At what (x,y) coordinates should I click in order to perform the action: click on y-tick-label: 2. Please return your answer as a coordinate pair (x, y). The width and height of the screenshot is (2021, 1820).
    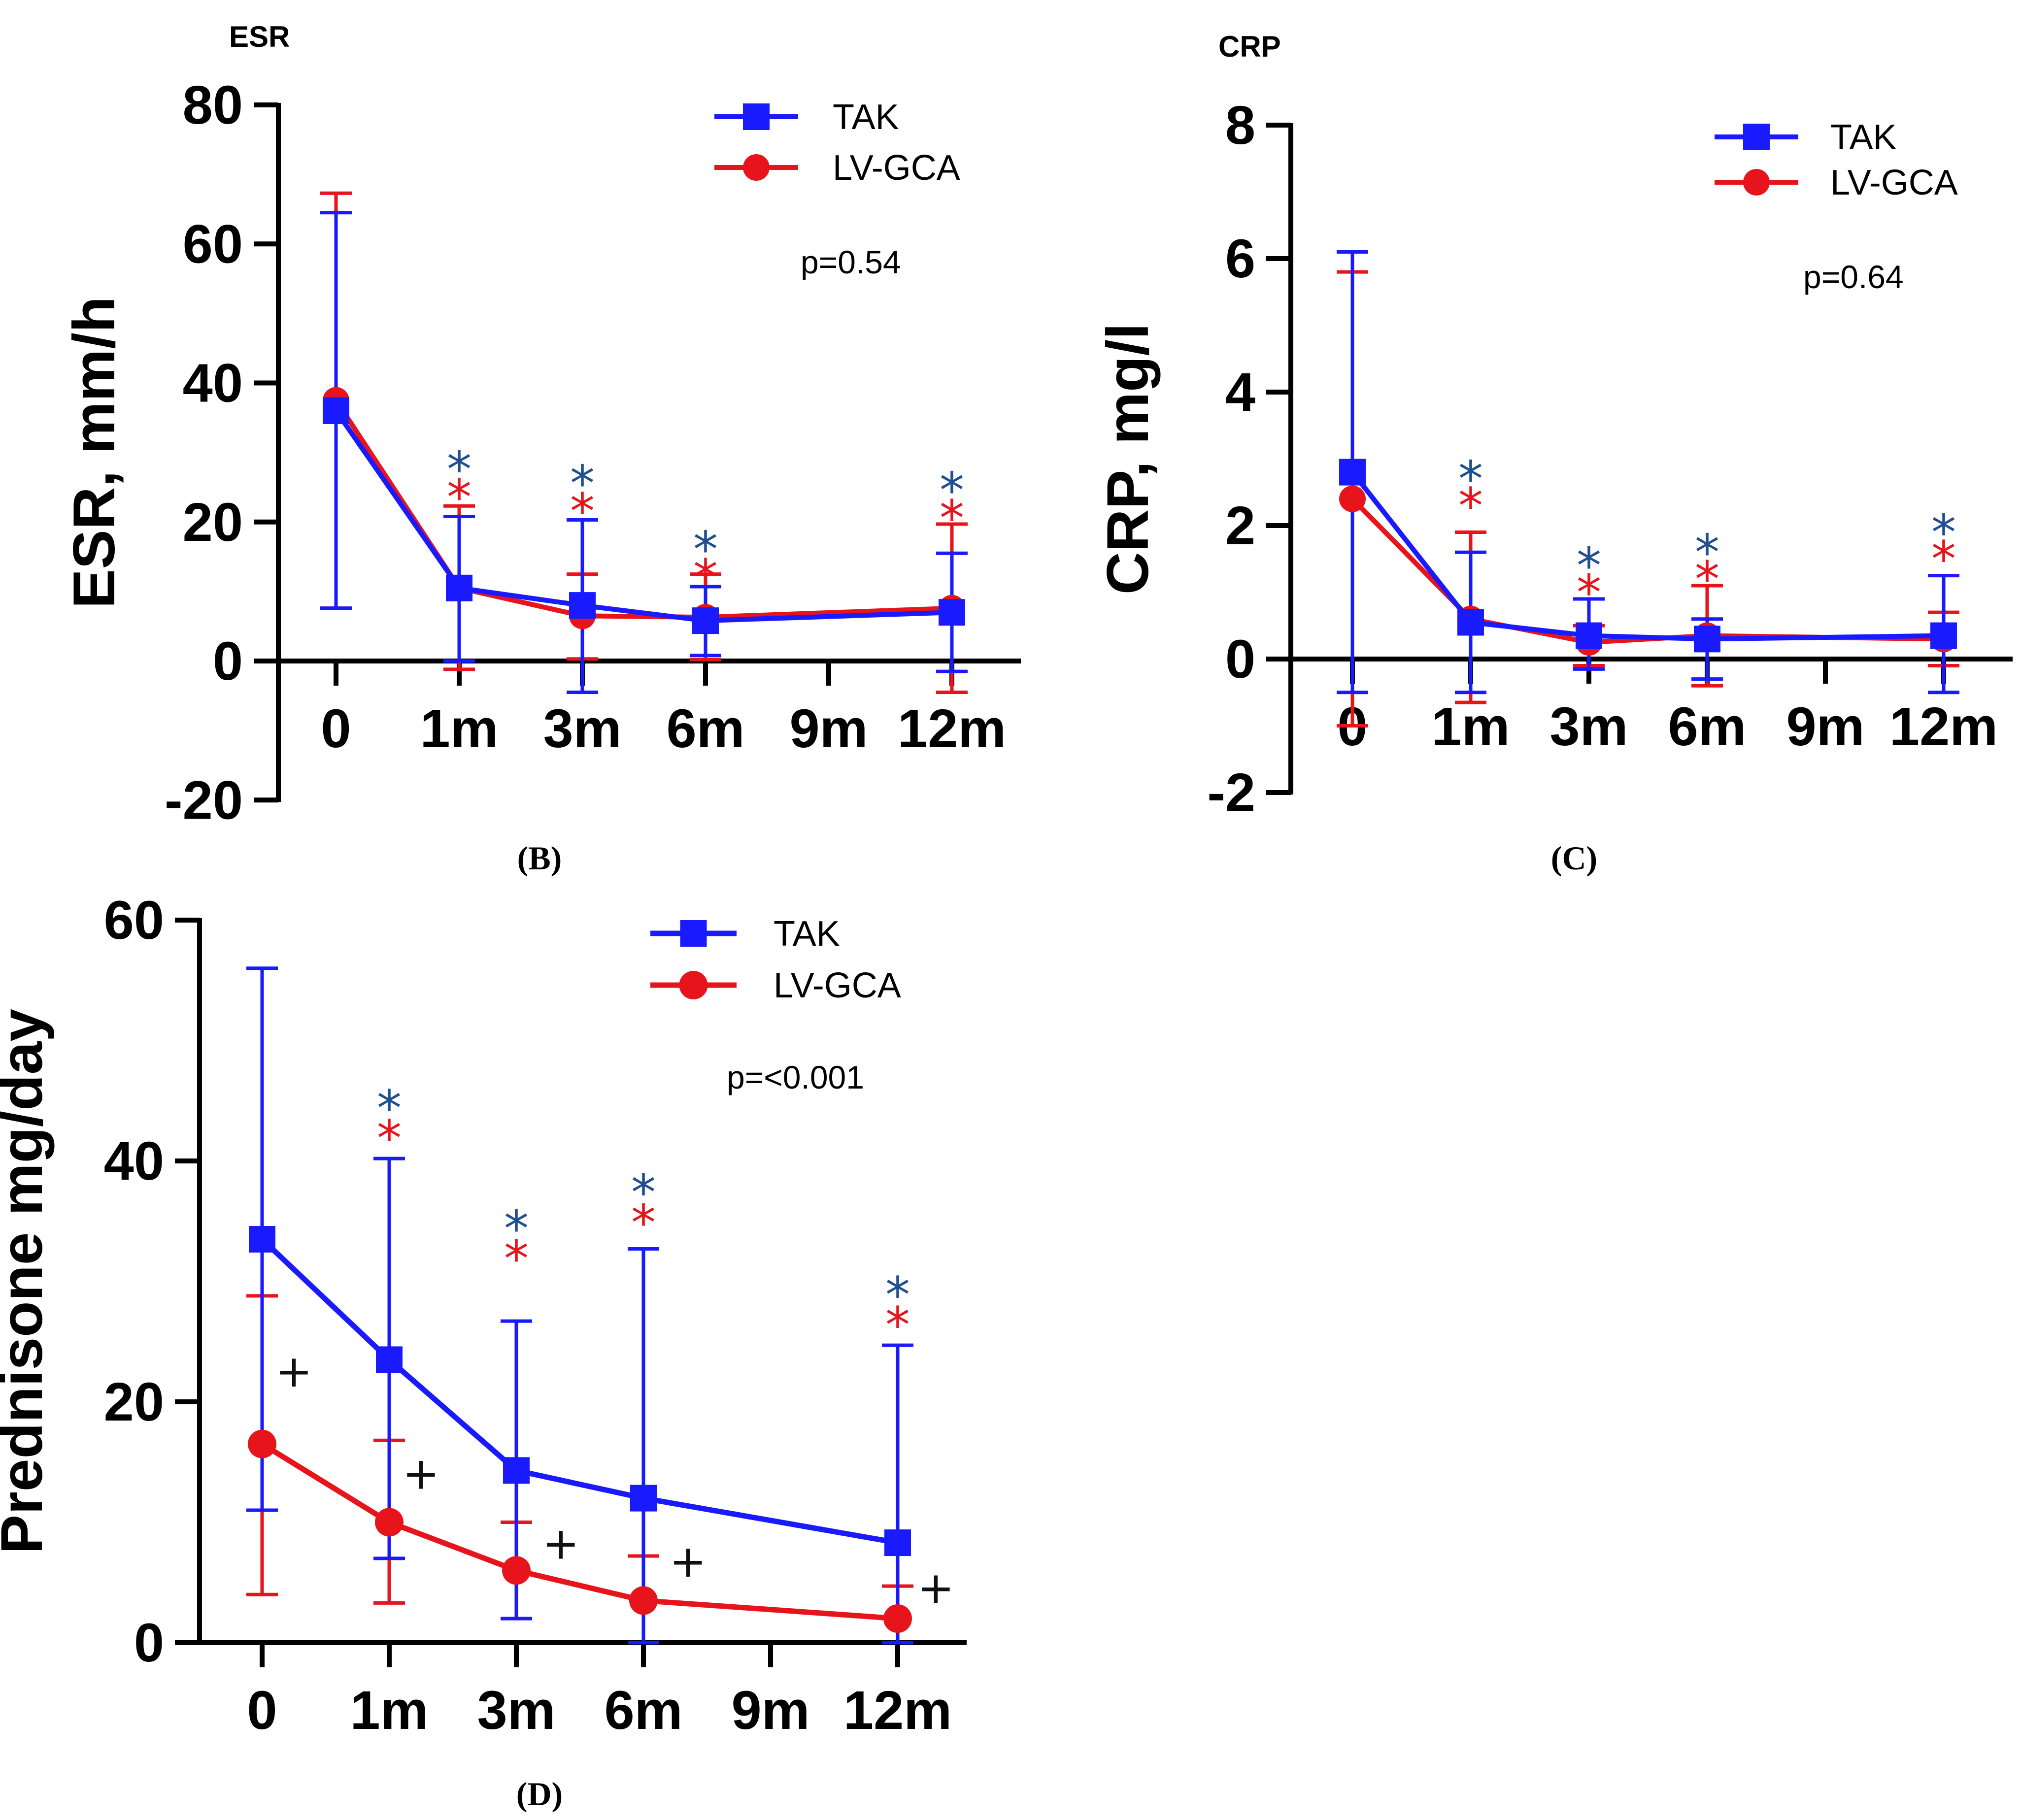
    Looking at the image, I should click on (1240, 526).